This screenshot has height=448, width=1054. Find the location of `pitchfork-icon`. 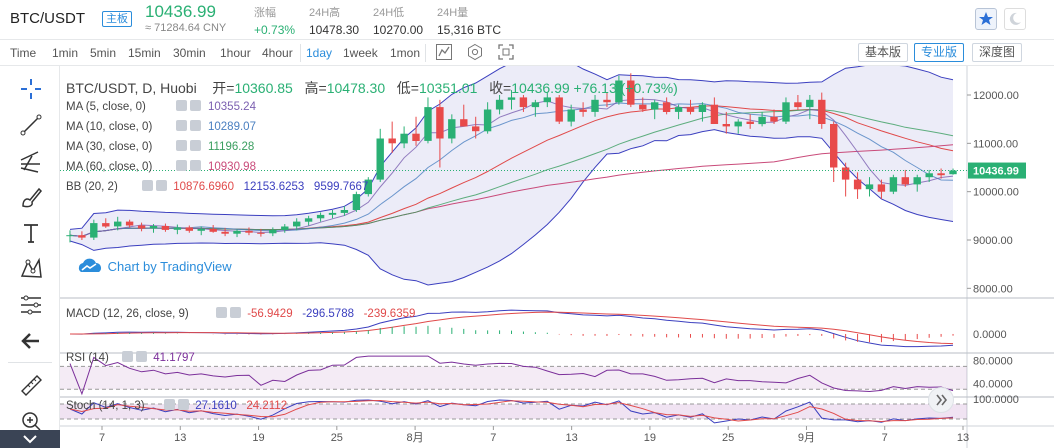

pitchfork-icon is located at coordinates (31, 161).